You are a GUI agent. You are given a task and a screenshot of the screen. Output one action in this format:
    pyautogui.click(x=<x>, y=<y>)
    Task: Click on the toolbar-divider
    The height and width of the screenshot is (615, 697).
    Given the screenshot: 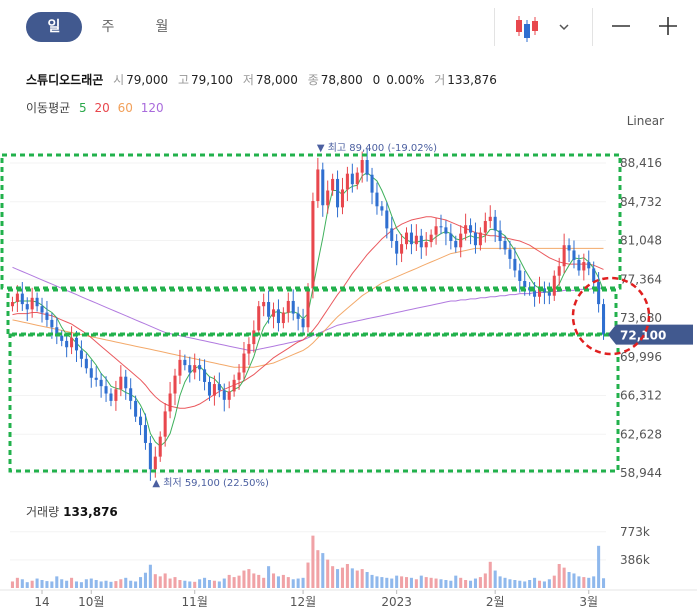 What is the action you would take?
    pyautogui.click(x=494, y=27)
    